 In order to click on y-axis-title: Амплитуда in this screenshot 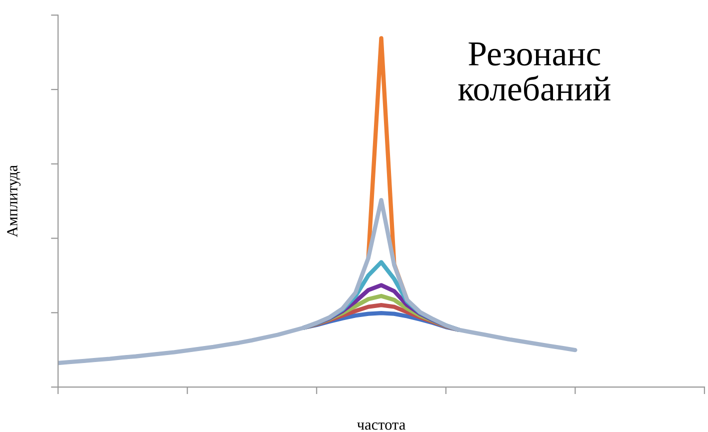, I will do `click(14, 201)`.